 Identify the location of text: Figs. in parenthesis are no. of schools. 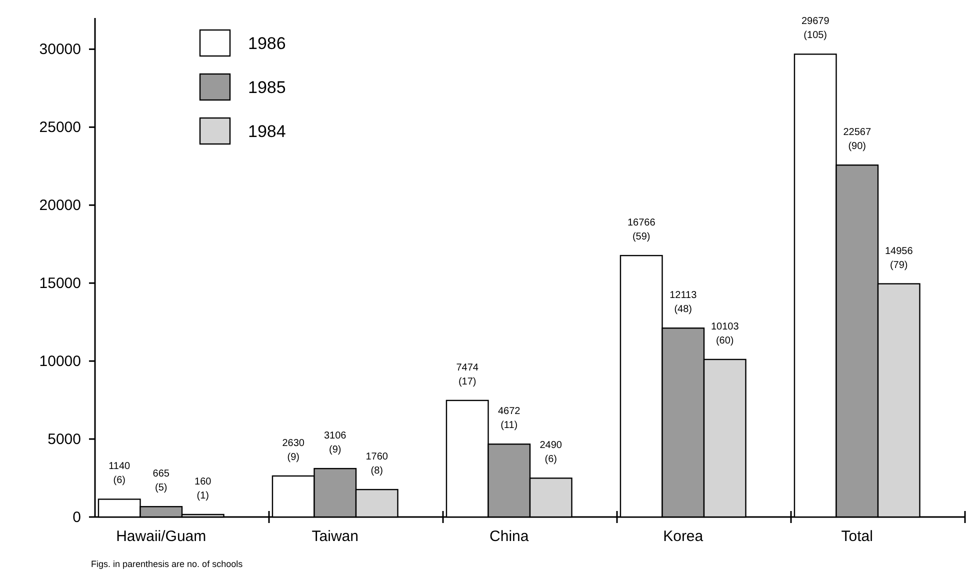
(167, 564).